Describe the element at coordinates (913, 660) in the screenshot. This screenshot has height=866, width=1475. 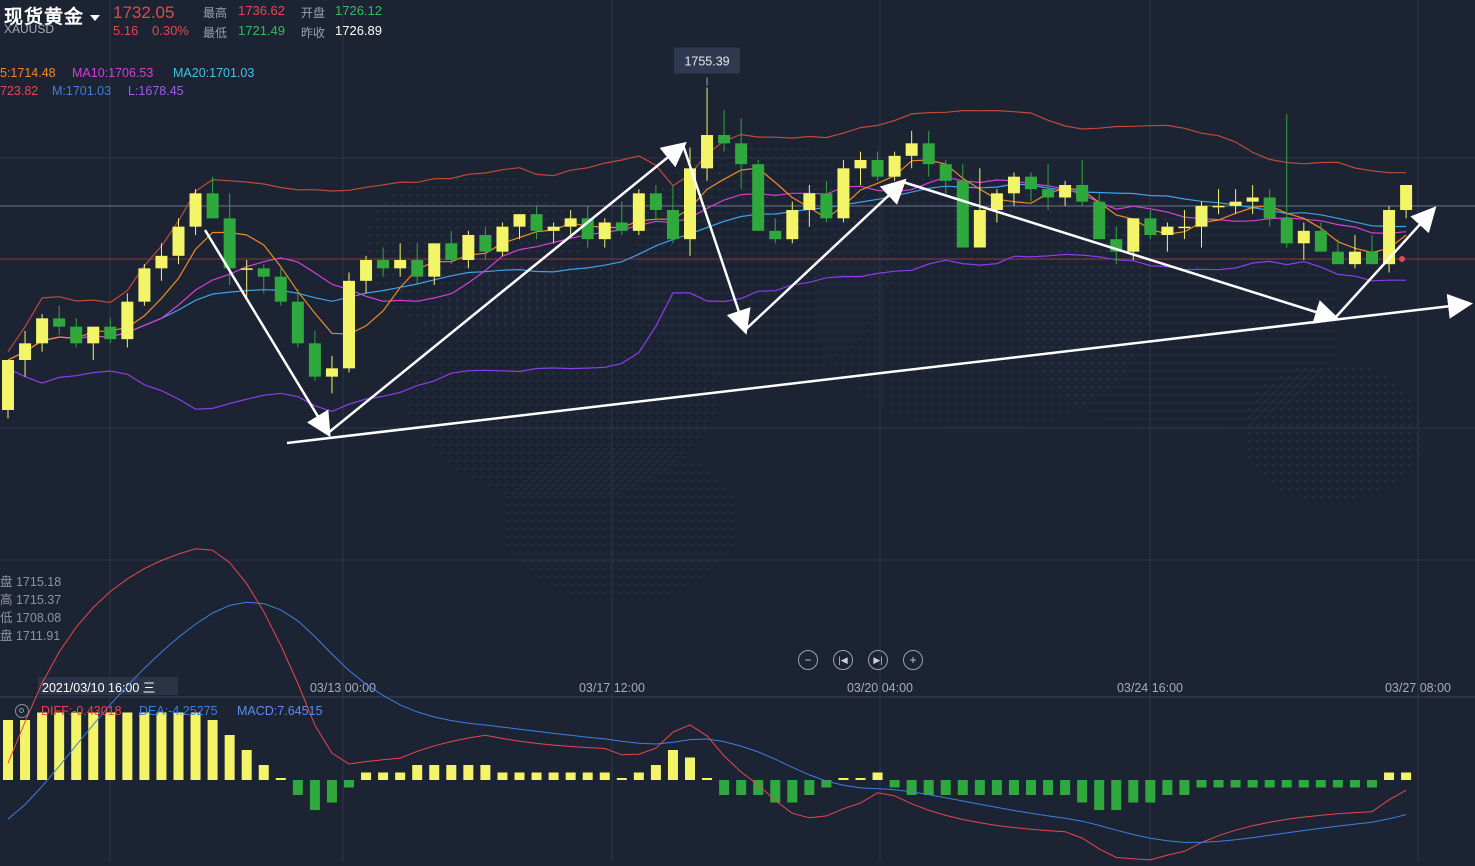
I see `zoom-in-button: +` at that location.